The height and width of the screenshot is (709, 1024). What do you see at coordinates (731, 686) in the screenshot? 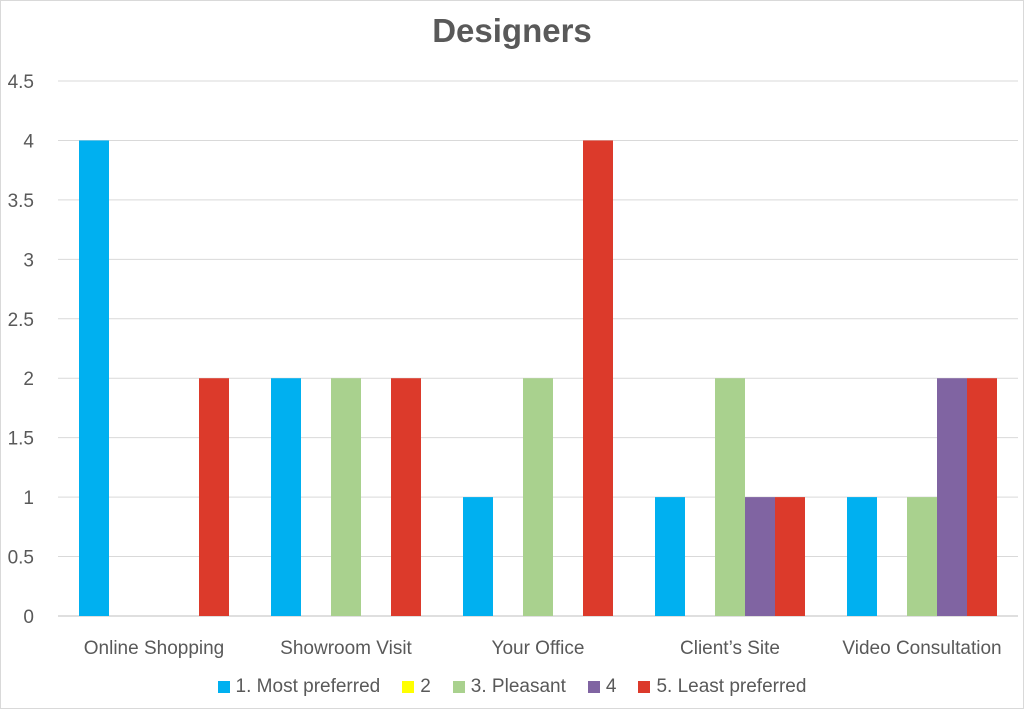
I see `legend-label: 5. Least preferred` at bounding box center [731, 686].